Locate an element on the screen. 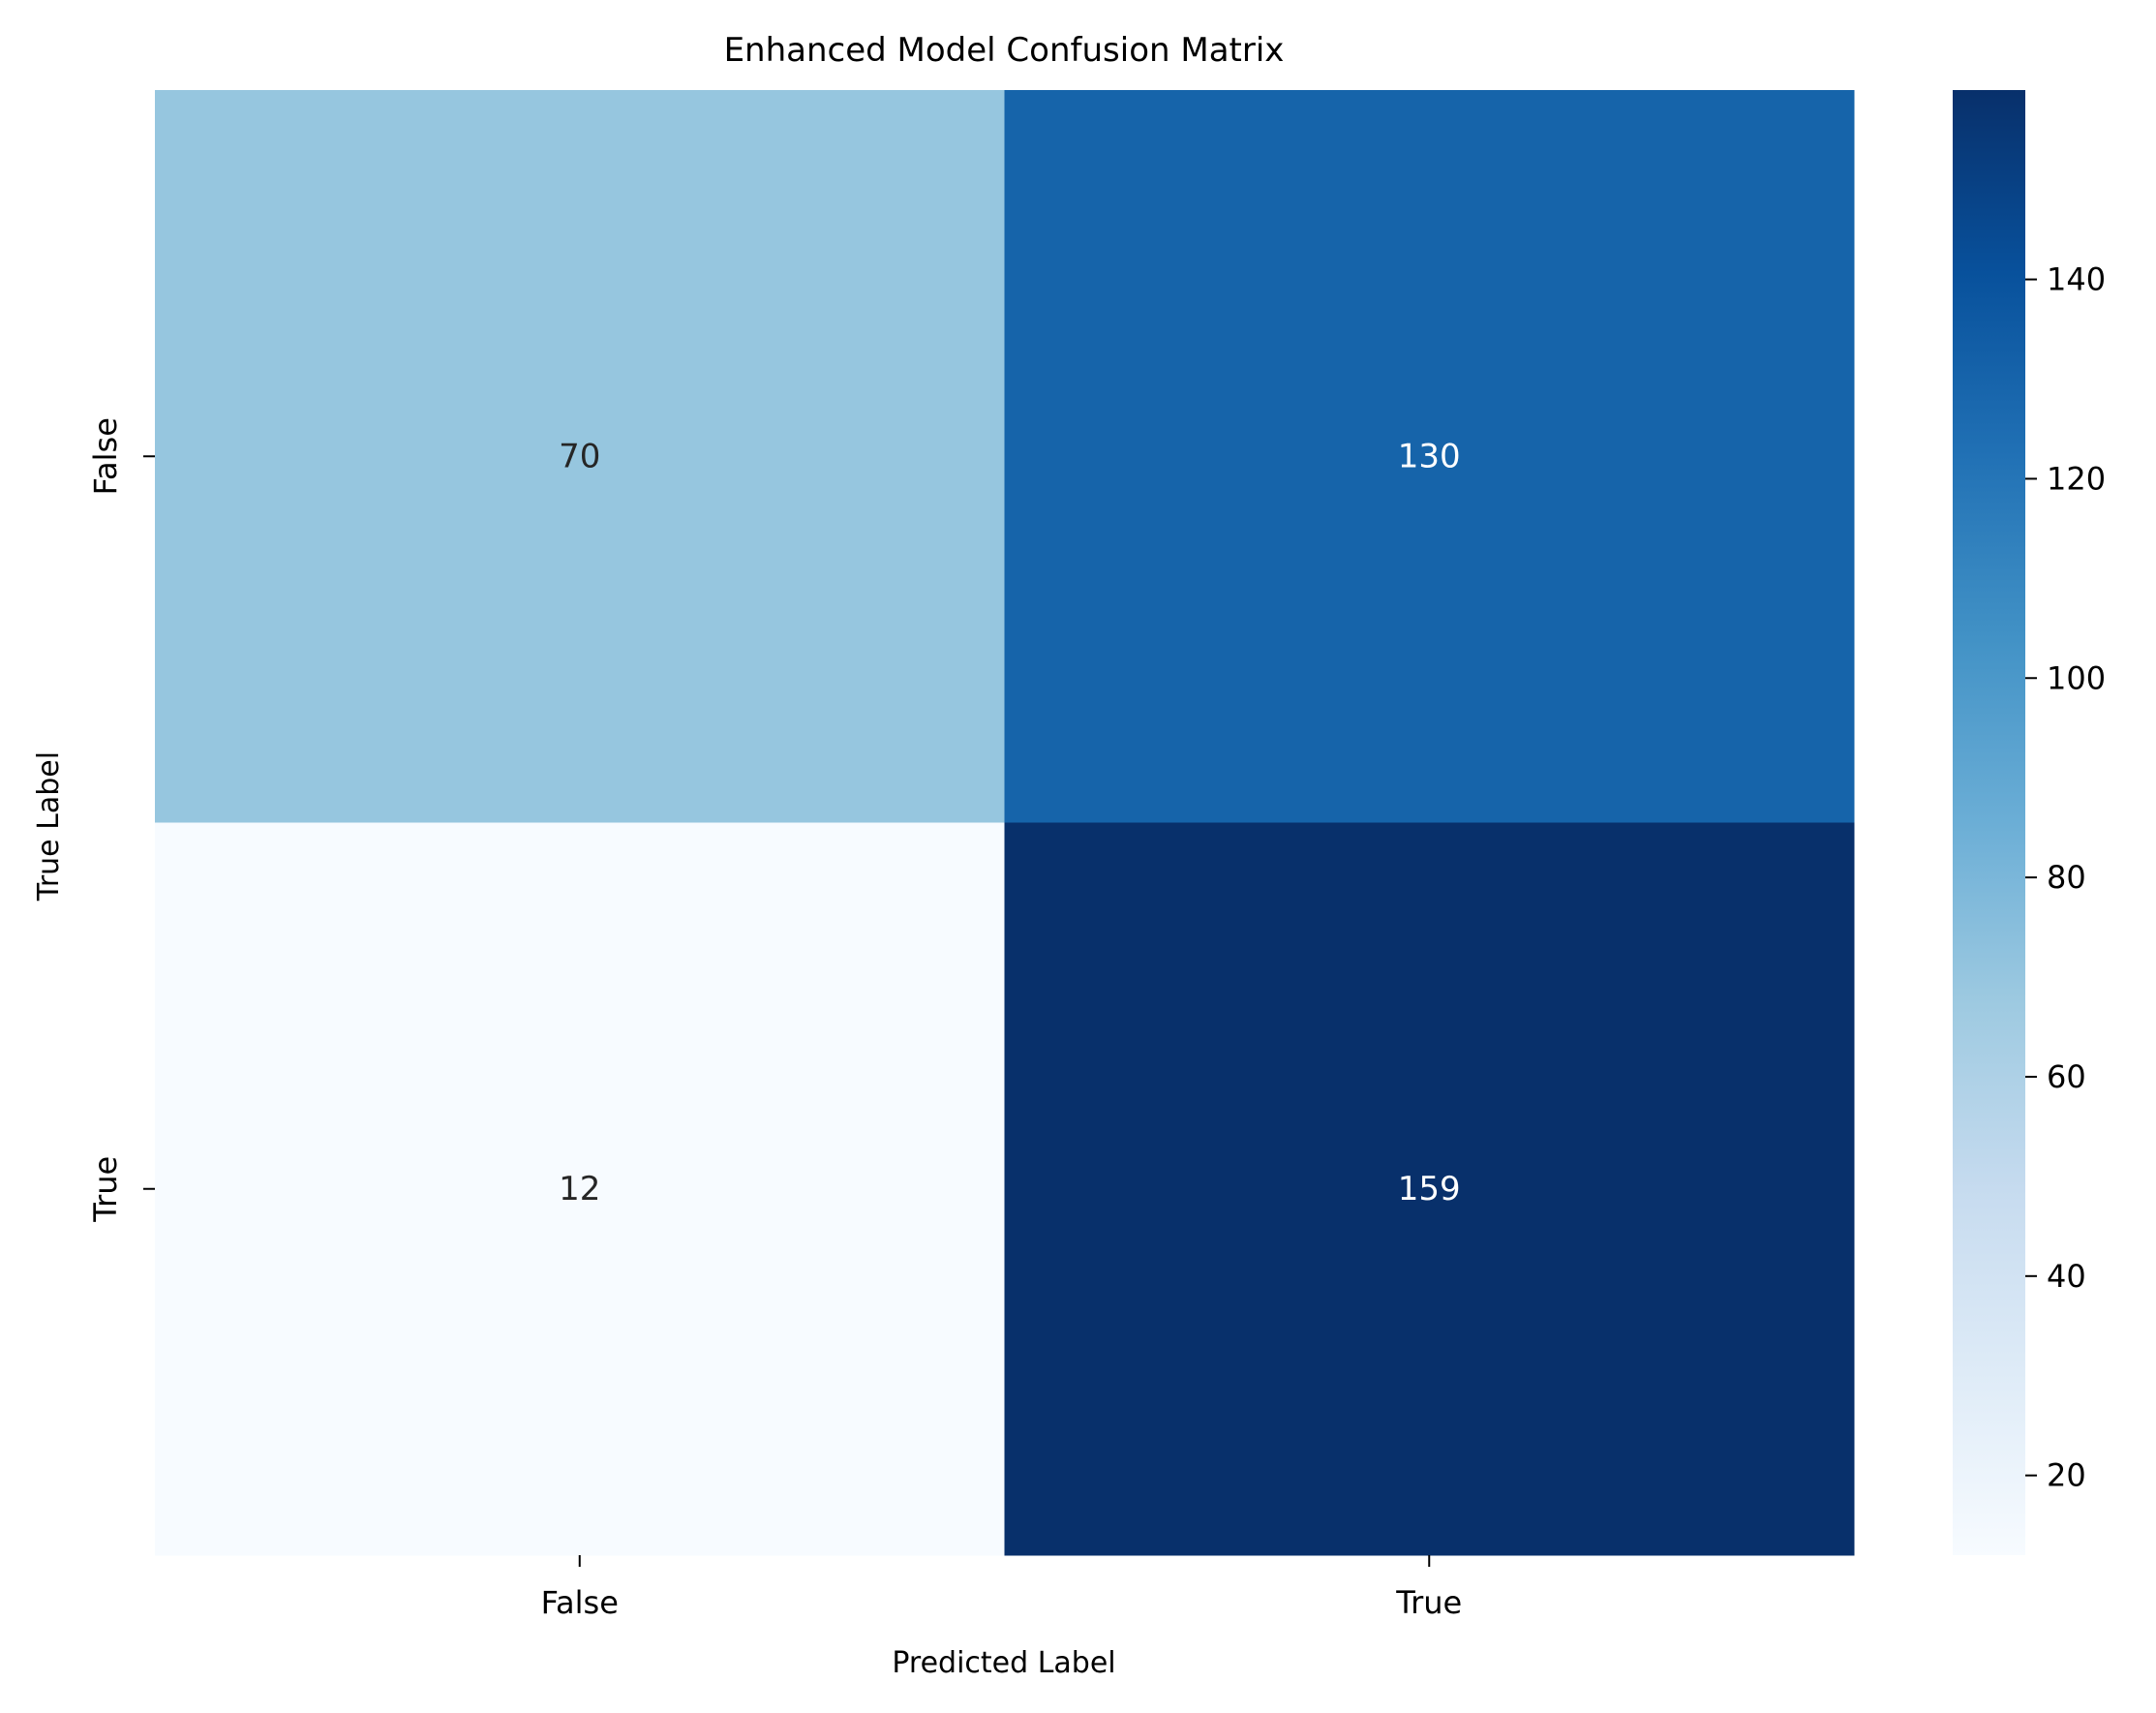 The image size is (2156, 1713). x-tick-label: False is located at coordinates (580, 1602).